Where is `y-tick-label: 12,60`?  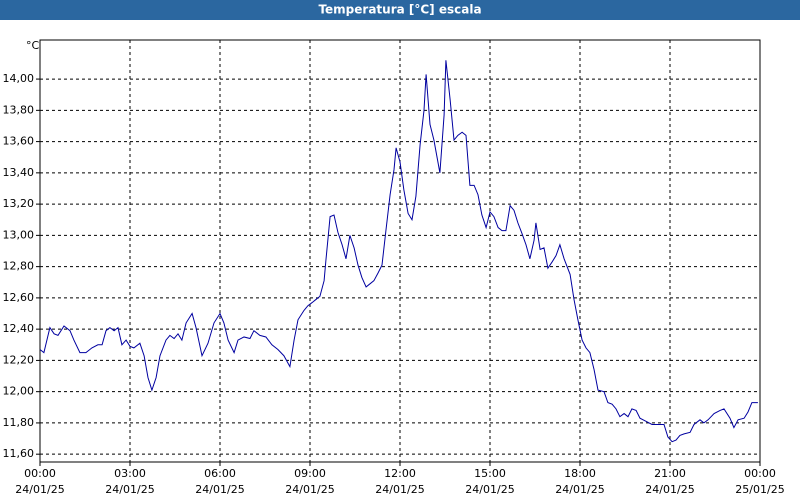 y-tick-label: 12,60 is located at coordinates (19, 297).